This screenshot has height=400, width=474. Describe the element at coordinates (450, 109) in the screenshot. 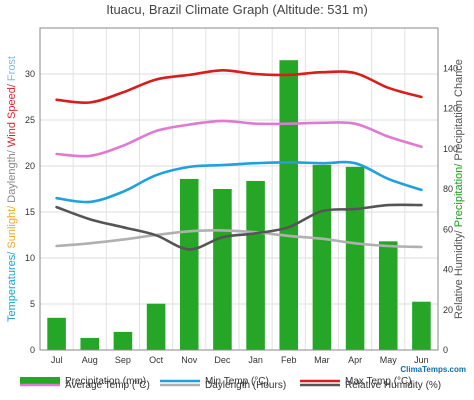

I see `right-tick-label: 120` at that location.